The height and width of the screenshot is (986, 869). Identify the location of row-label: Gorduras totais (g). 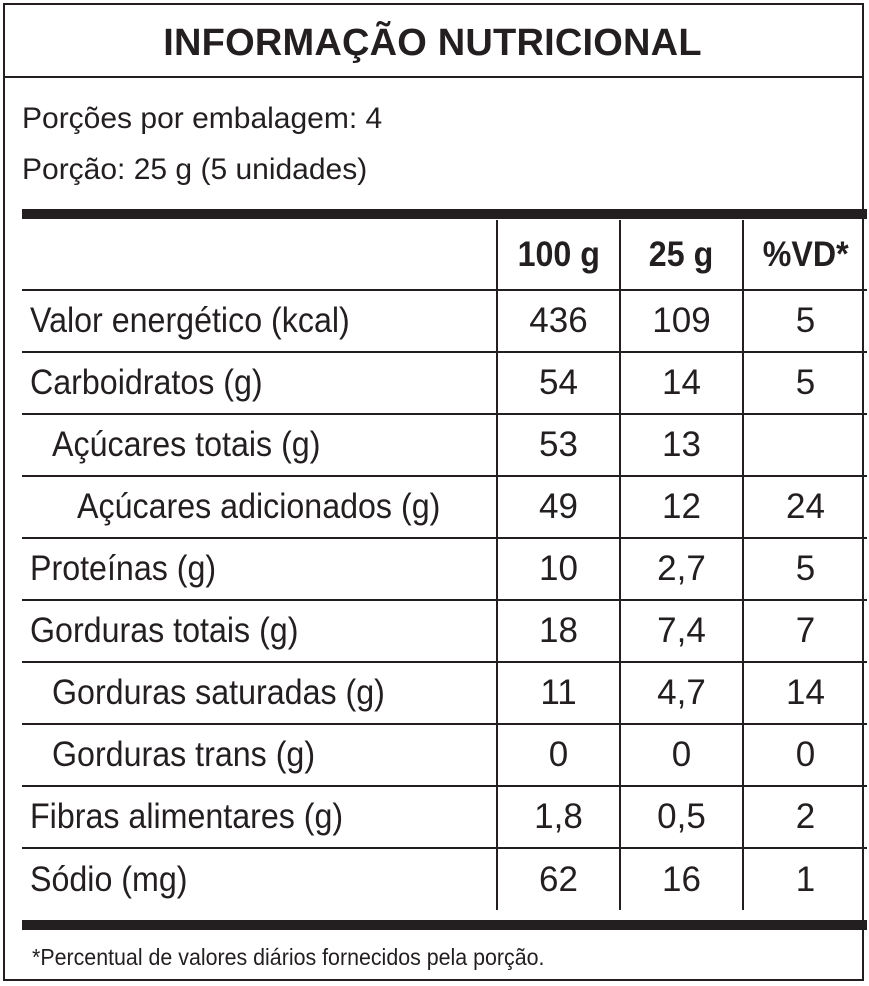
(259, 631).